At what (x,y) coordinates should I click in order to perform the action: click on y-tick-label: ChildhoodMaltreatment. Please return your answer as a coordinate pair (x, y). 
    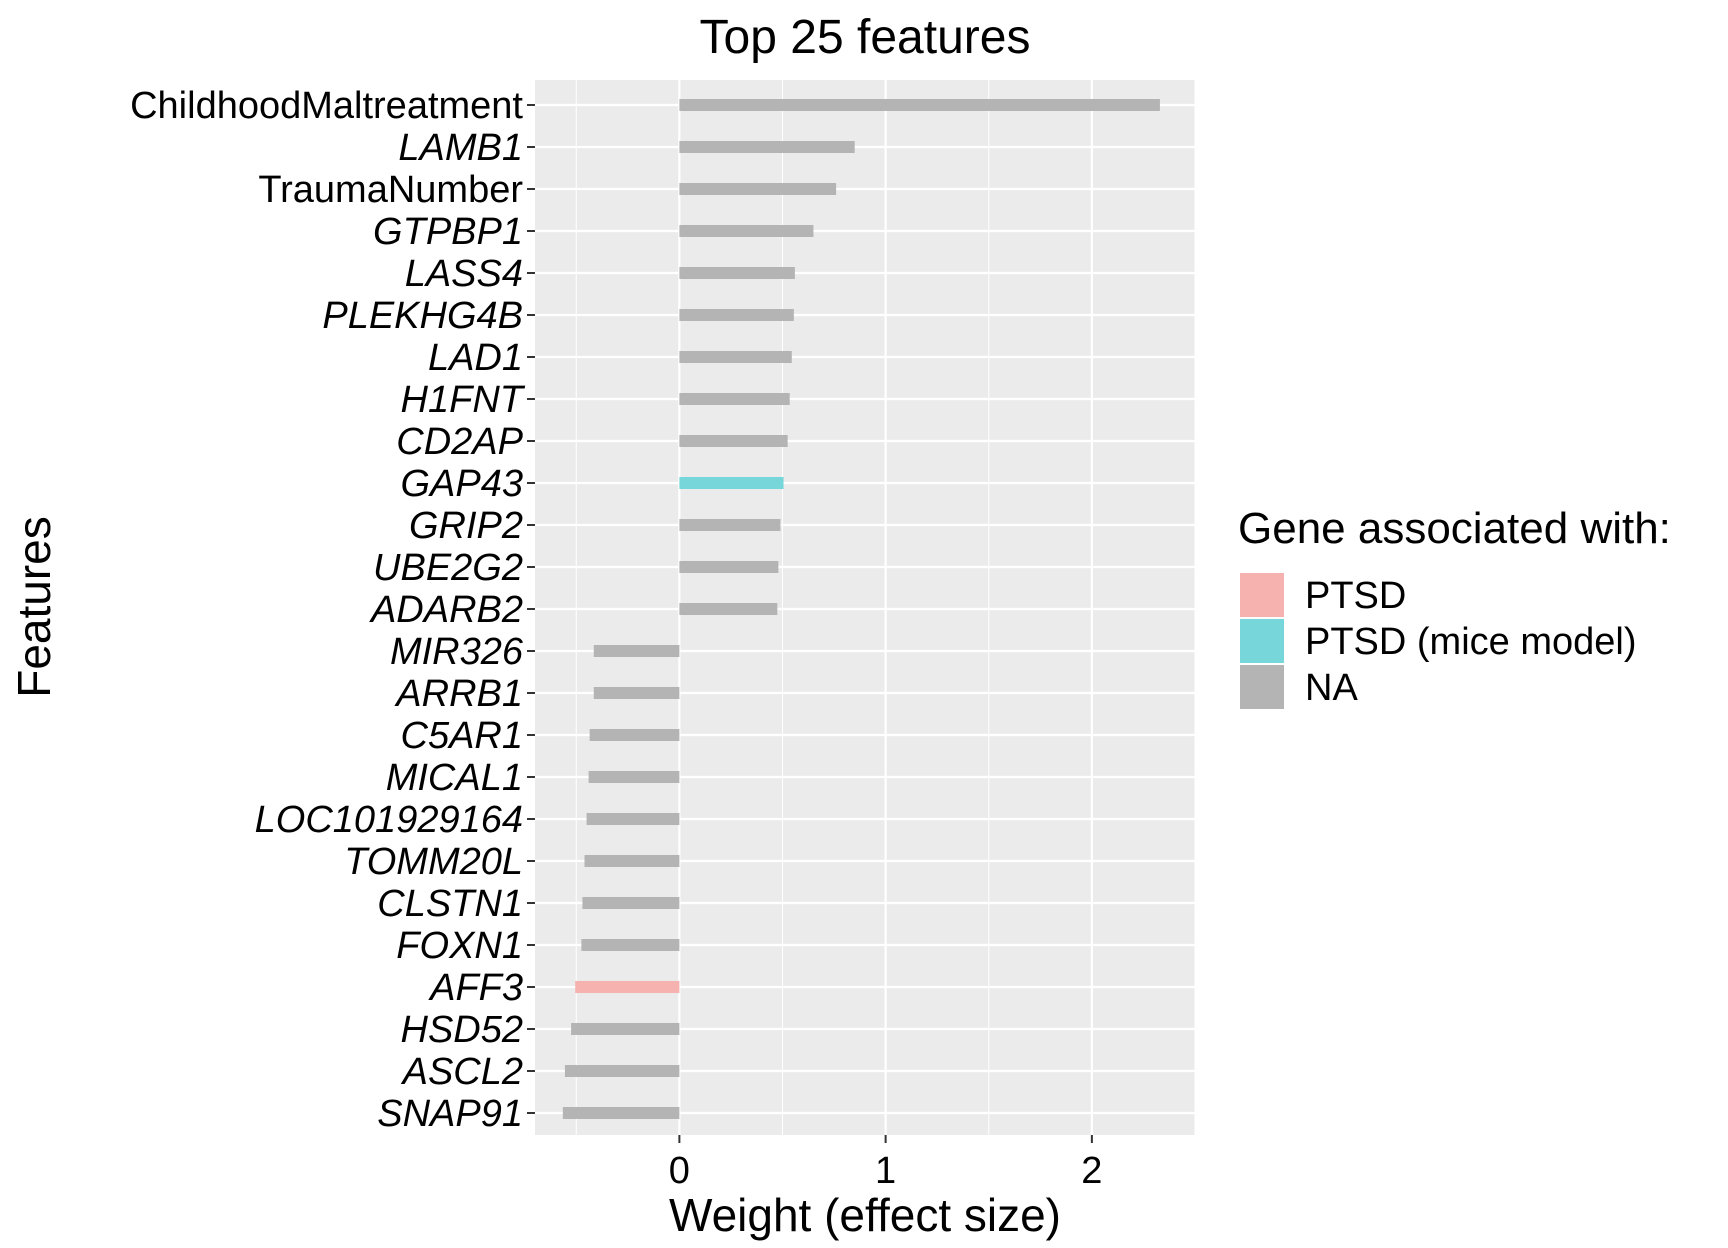
    Looking at the image, I should click on (326, 106).